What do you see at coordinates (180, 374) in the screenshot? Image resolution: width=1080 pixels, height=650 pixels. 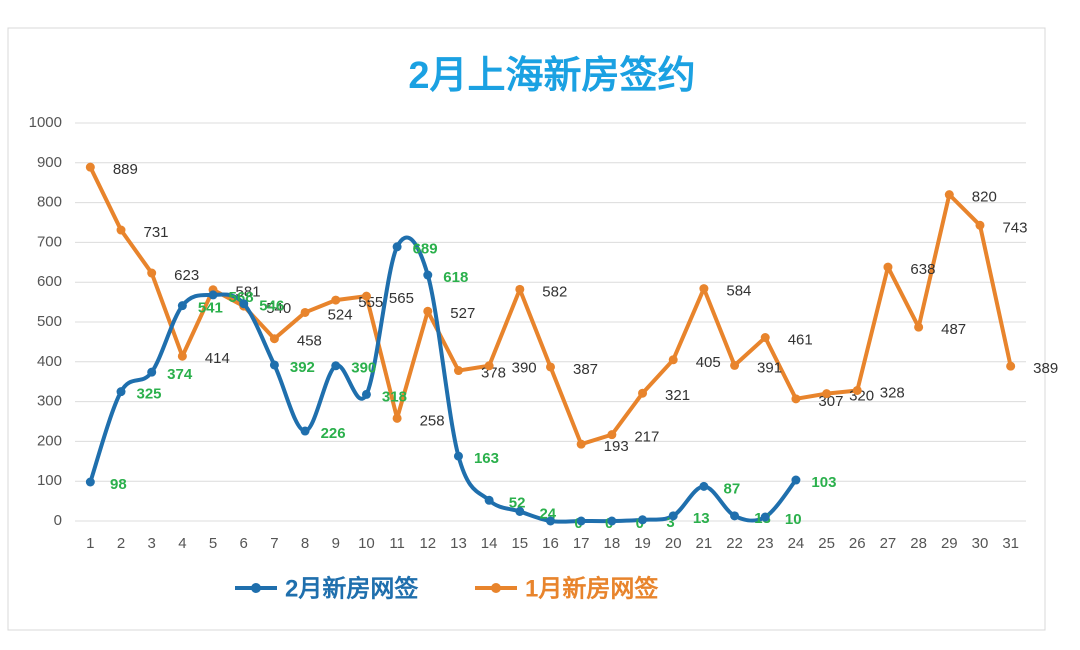 I see `value-label: 374` at bounding box center [180, 374].